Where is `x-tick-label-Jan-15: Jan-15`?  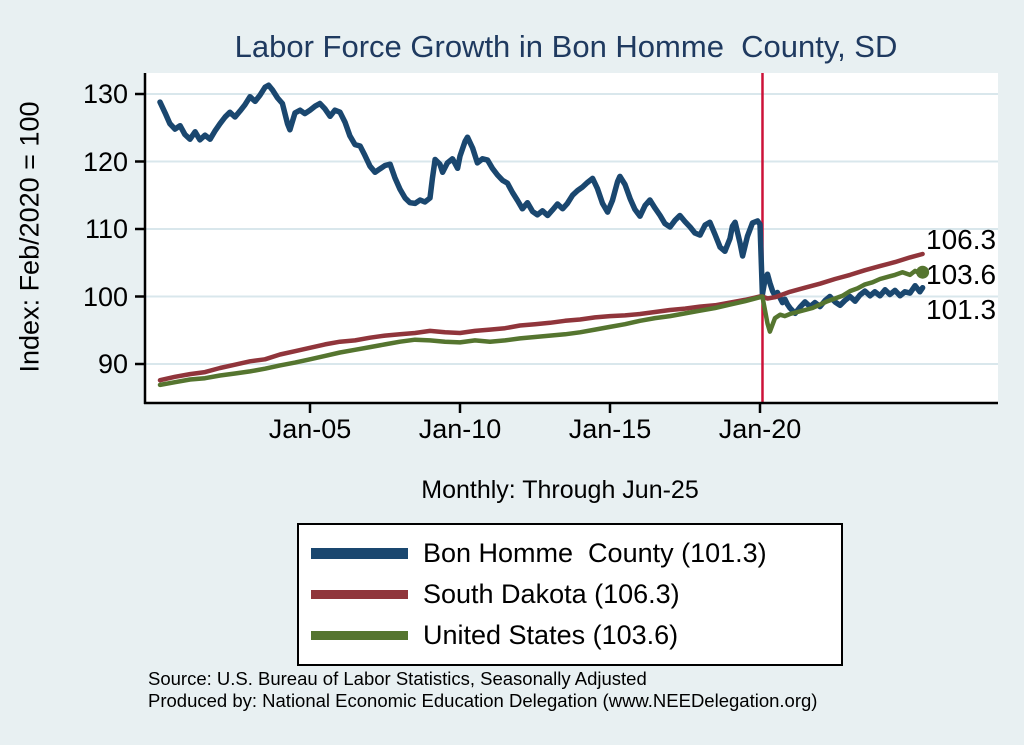
x-tick-label-Jan-15: Jan-15 is located at coordinates (610, 429).